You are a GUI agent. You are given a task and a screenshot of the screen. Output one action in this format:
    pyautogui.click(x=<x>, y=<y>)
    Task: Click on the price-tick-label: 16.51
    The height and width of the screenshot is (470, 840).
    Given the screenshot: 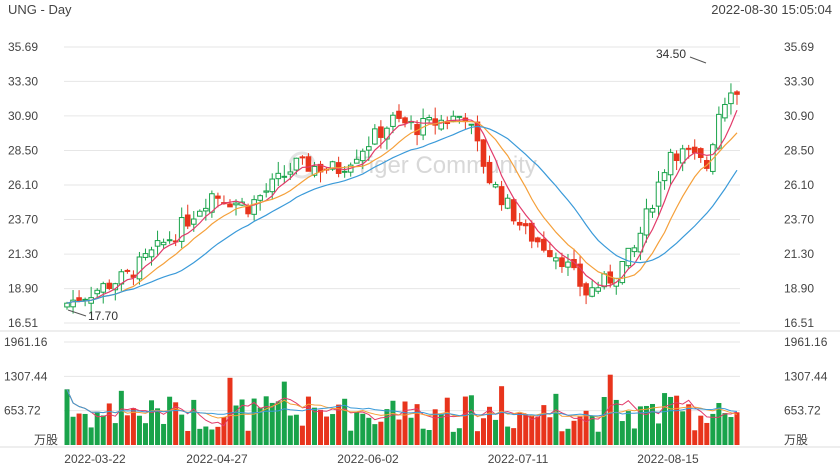 What is the action you would take?
    pyautogui.click(x=799, y=323)
    